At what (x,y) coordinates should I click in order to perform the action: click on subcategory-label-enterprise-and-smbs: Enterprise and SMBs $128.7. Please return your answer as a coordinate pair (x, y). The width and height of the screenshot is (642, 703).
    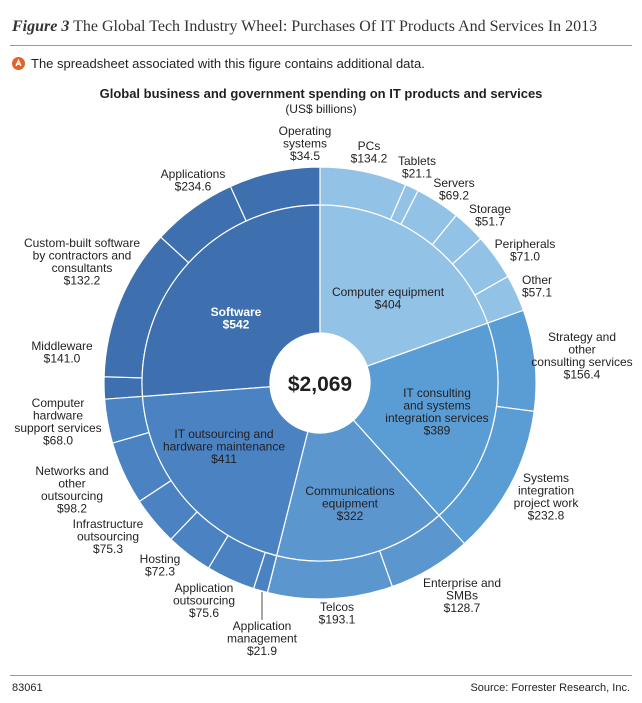
    Looking at the image, I should click on (462, 595).